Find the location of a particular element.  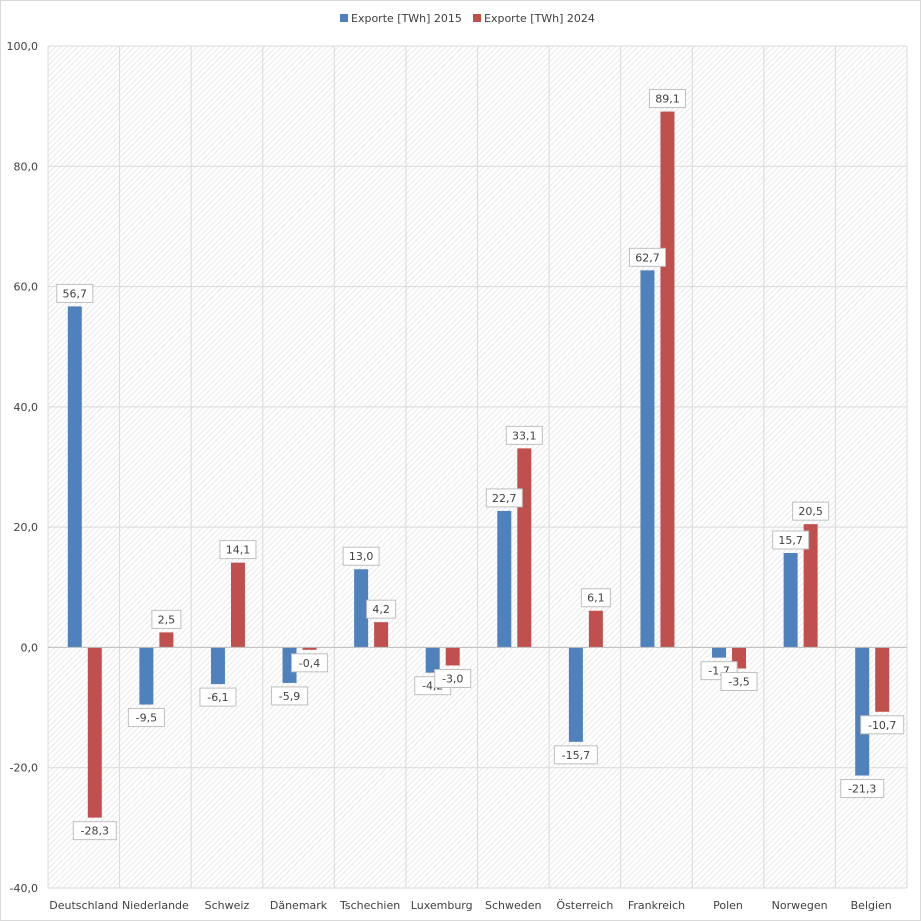

data-label: -3,5 is located at coordinates (738, 681).